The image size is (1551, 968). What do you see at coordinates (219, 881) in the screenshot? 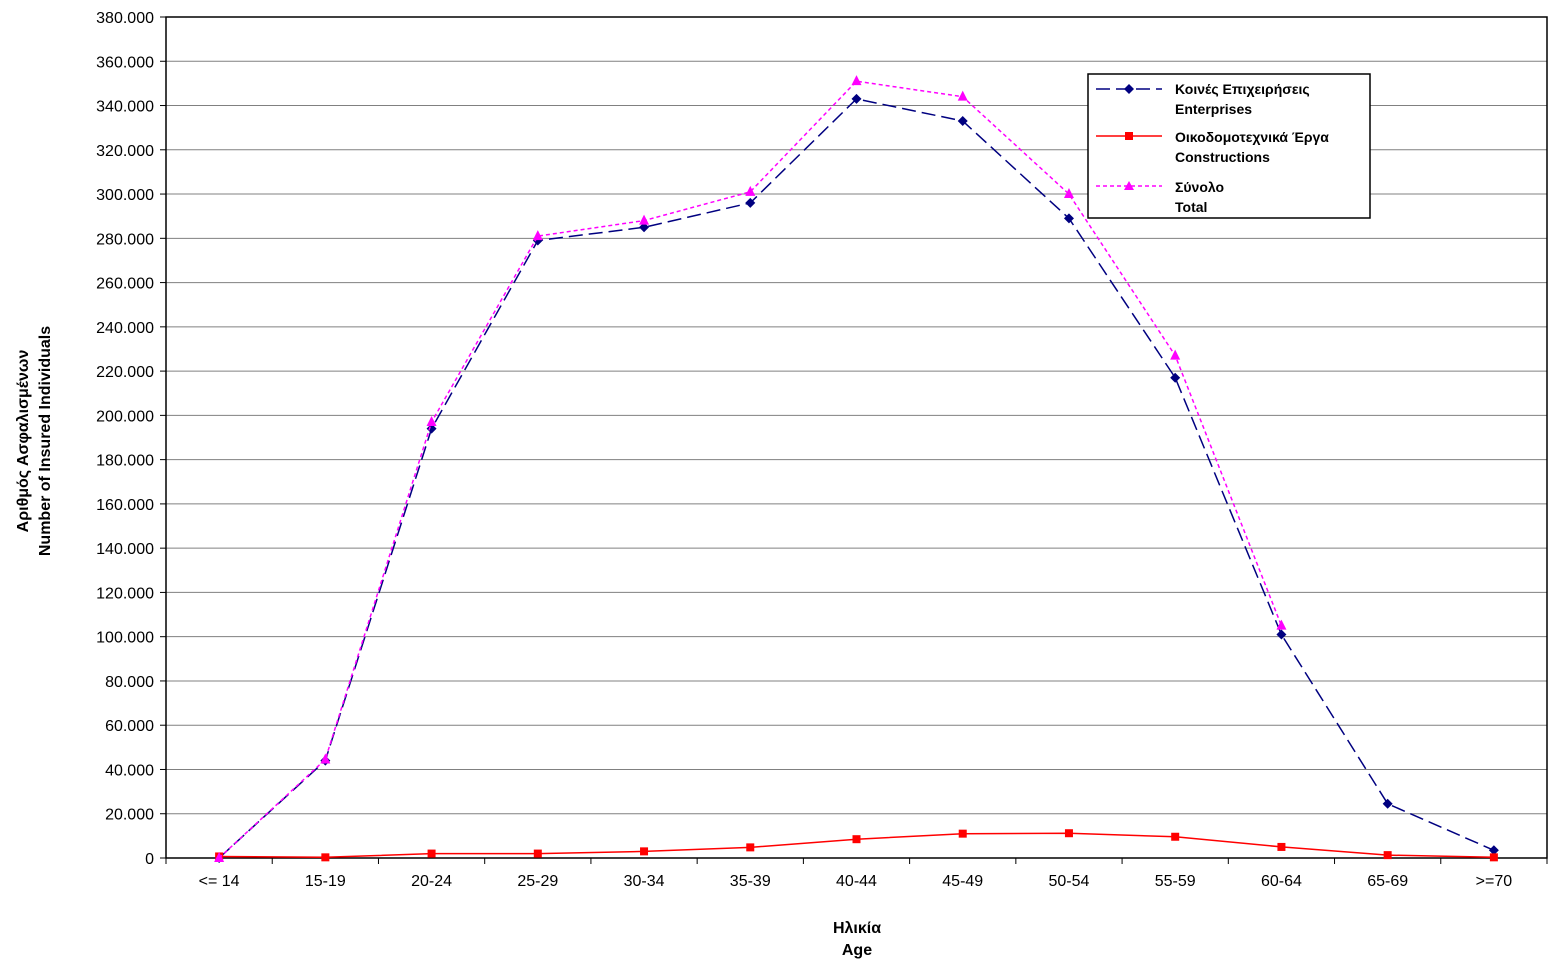
I see `x-tick-label: <= 14` at bounding box center [219, 881].